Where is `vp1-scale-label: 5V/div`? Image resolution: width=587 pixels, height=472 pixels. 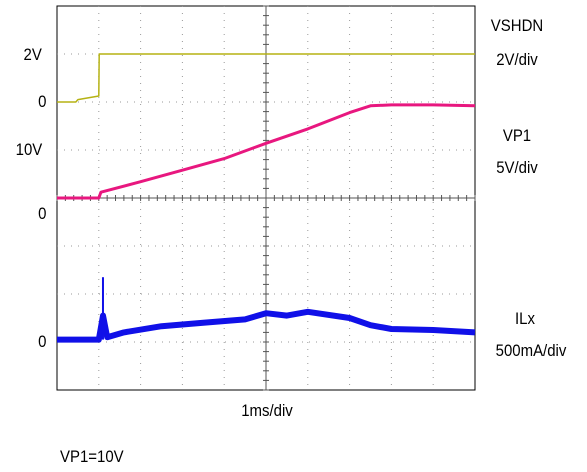
vp1-scale-label: 5V/div is located at coordinates (517, 167).